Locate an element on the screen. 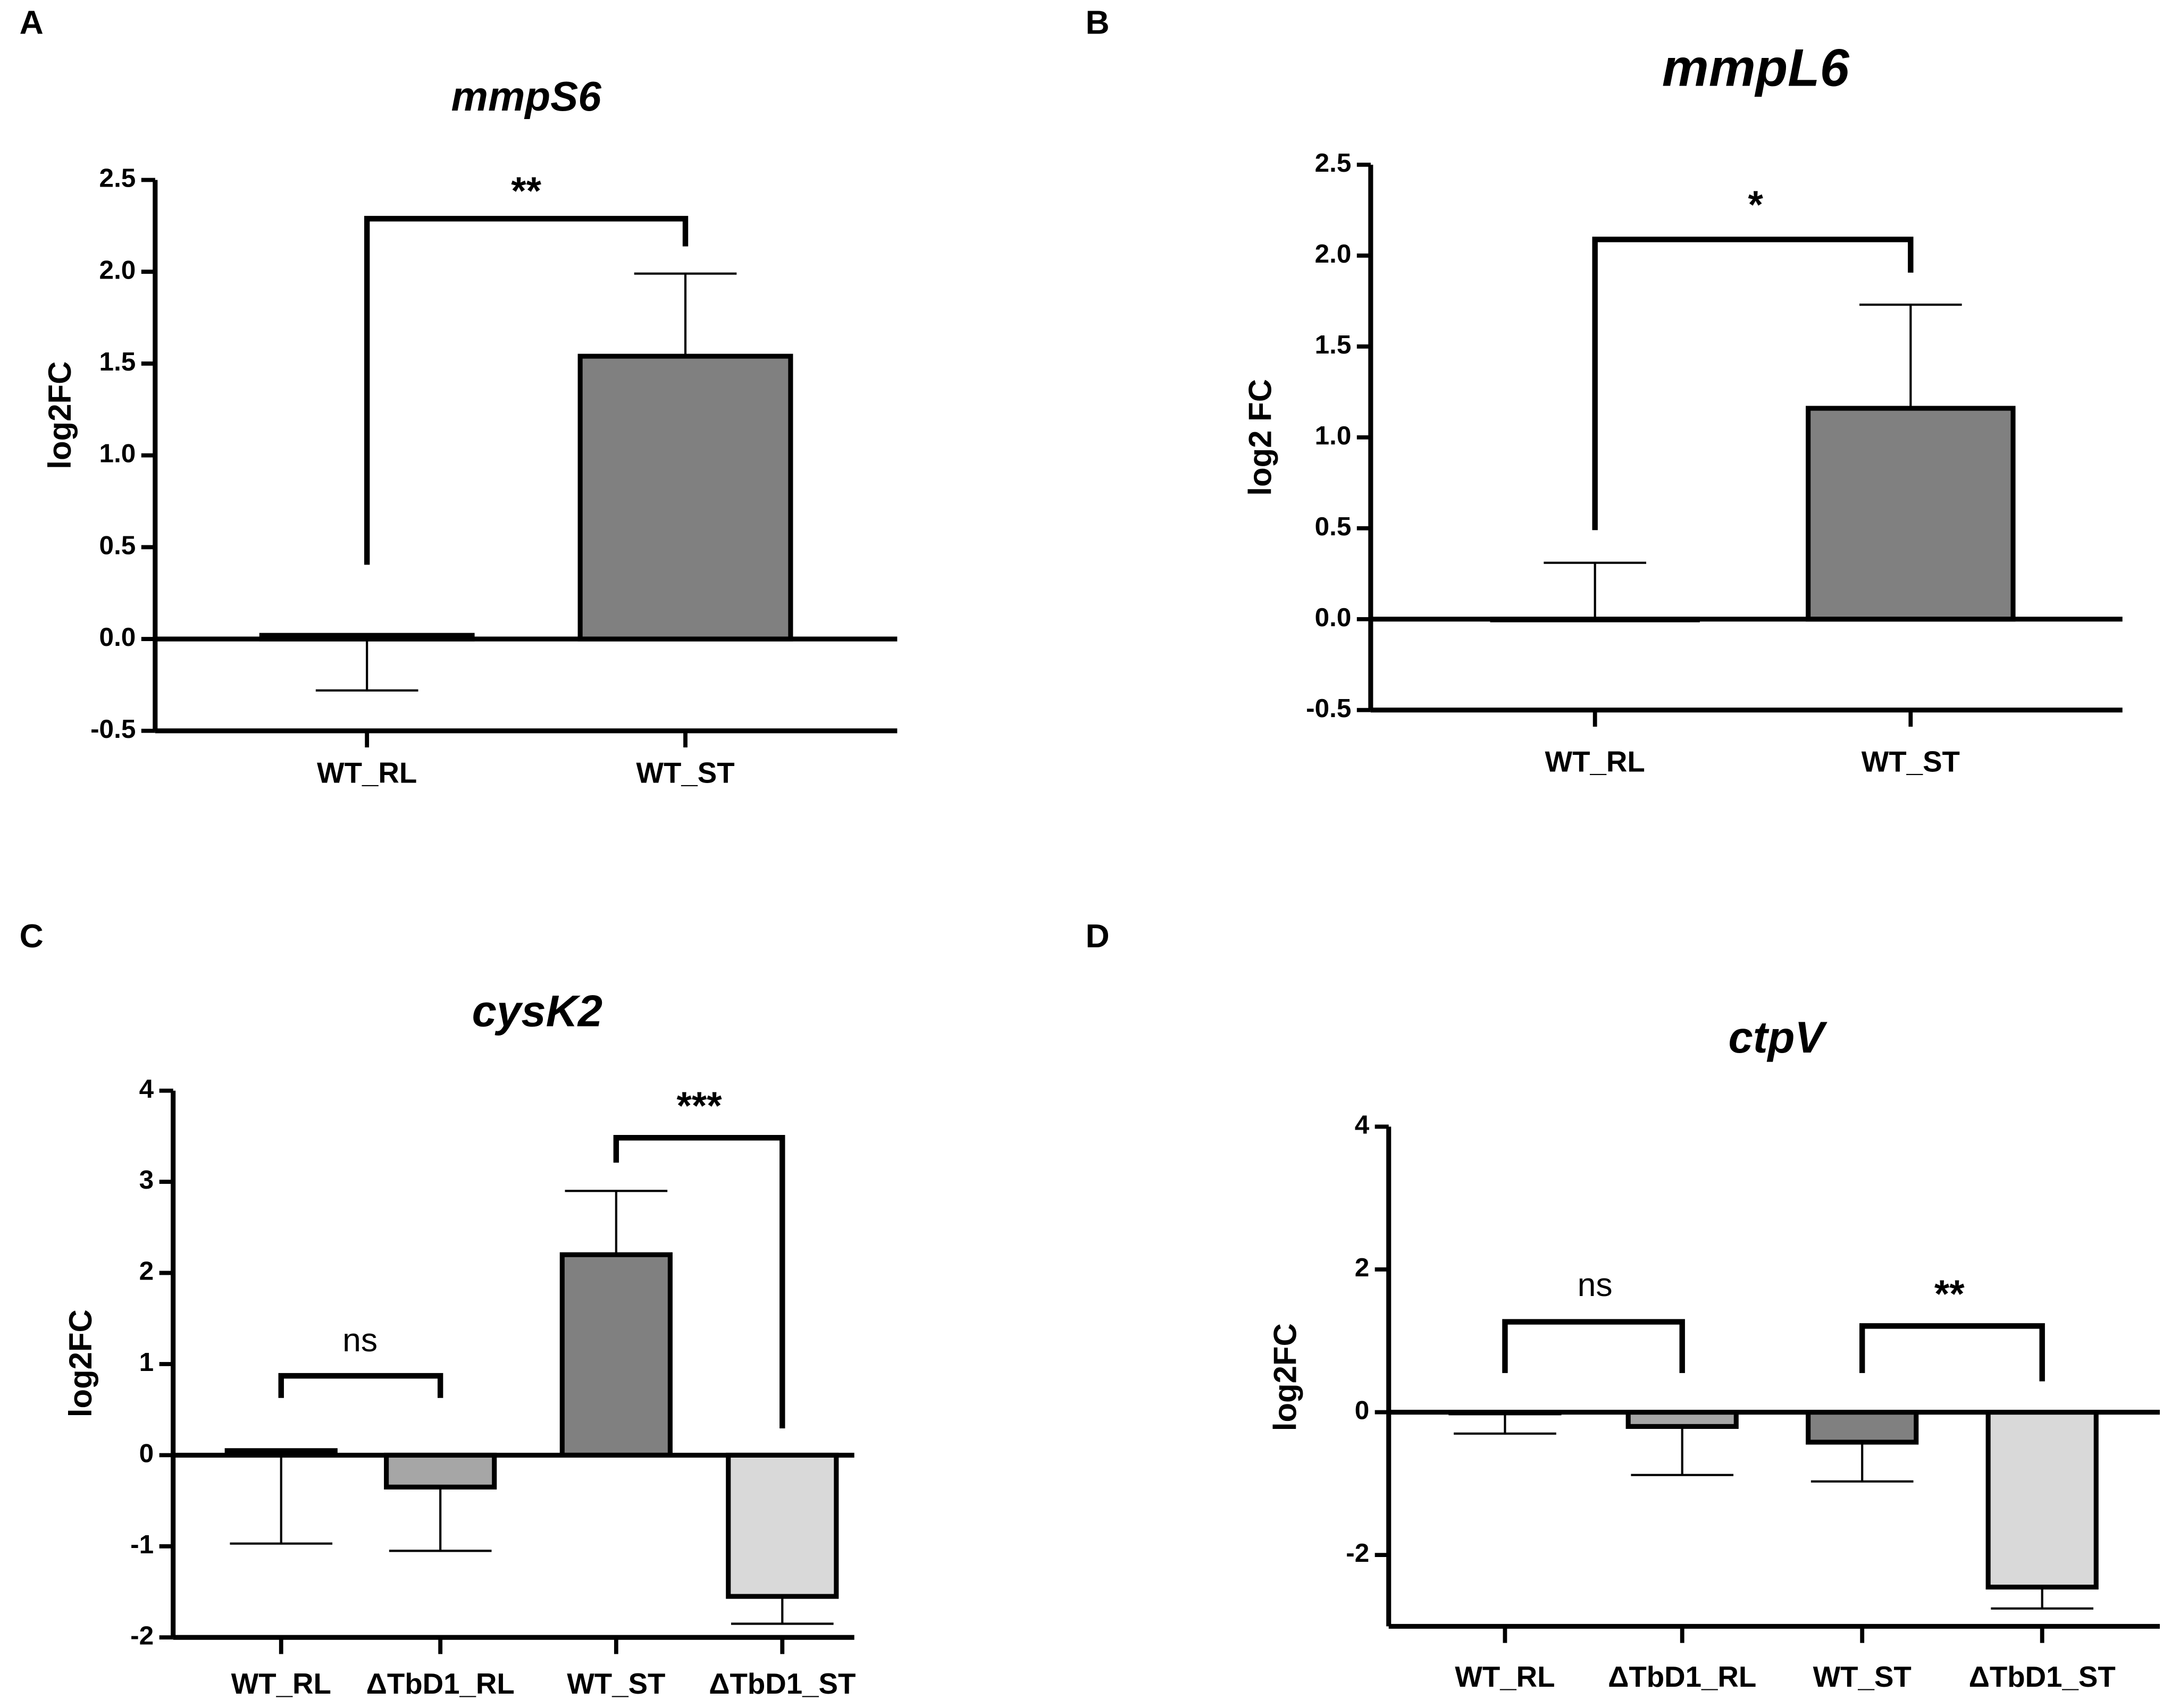  panel-label: C is located at coordinates (32, 936).